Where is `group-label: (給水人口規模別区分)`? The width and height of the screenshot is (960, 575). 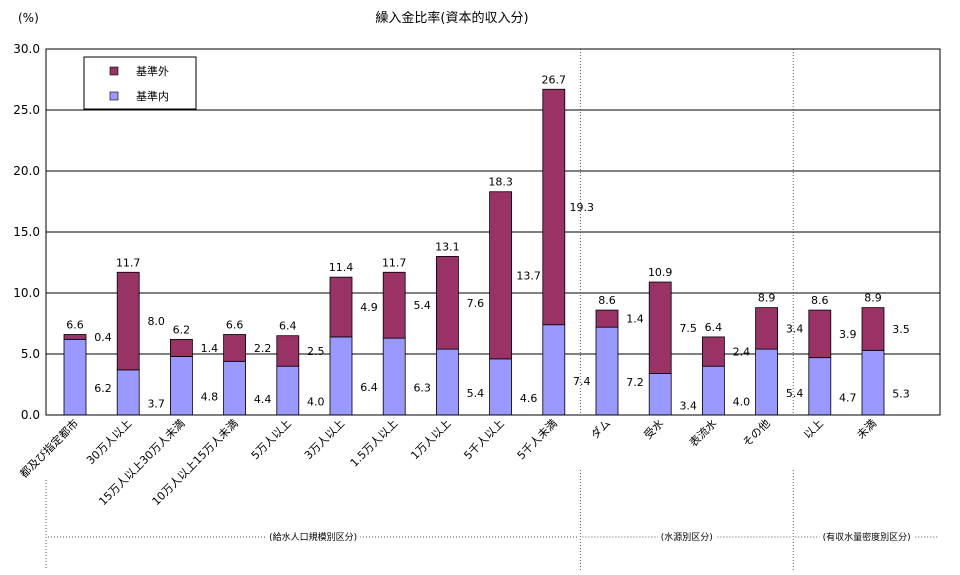
group-label: (給水人口規模別区分) is located at coordinates (313, 537).